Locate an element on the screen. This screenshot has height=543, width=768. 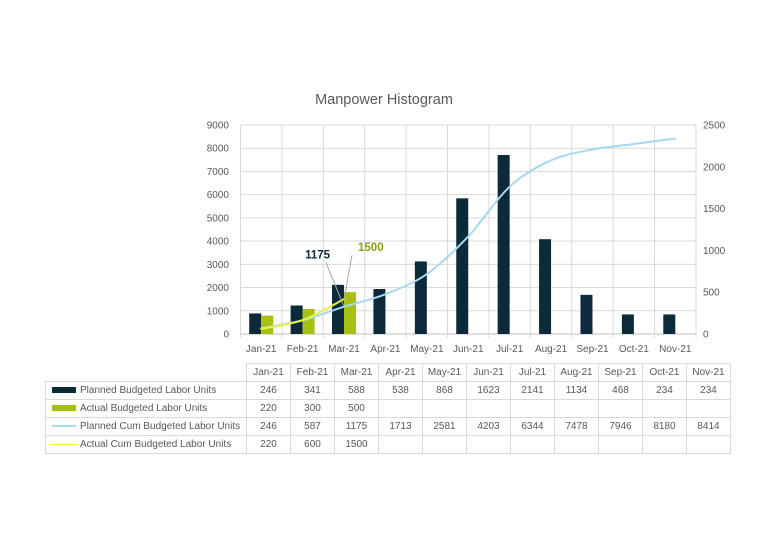
x-axis-tick-label: Oct-21 is located at coordinates (634, 349).